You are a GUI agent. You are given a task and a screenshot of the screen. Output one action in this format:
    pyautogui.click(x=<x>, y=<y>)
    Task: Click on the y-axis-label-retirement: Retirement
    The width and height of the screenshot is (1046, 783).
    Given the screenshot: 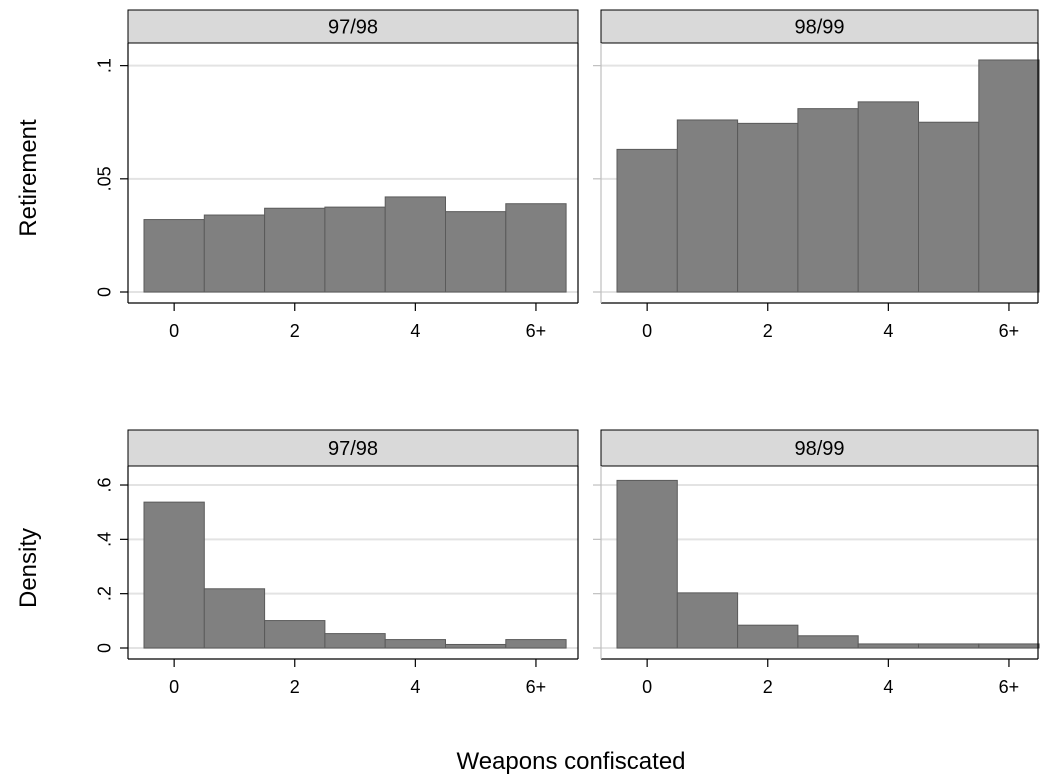 What is the action you would take?
    pyautogui.click(x=28, y=178)
    